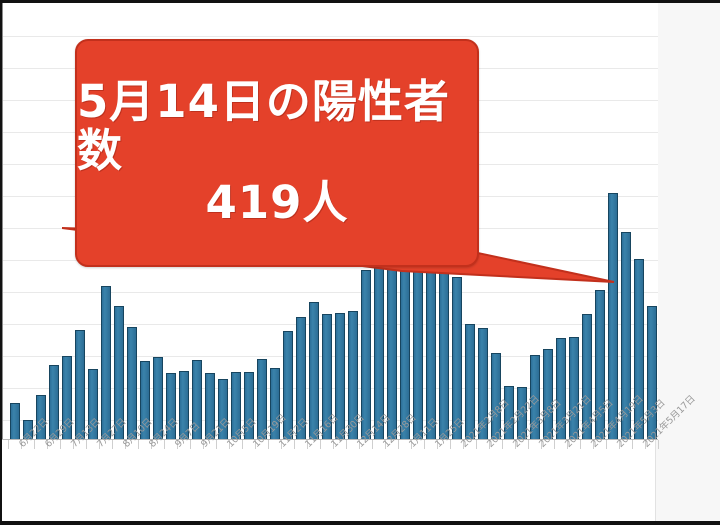 Image resolution: width=720 pixels, height=525 pixels. Describe the element at coordinates (330, 445) in the screenshot. I see `x-axis-ticks` at that location.